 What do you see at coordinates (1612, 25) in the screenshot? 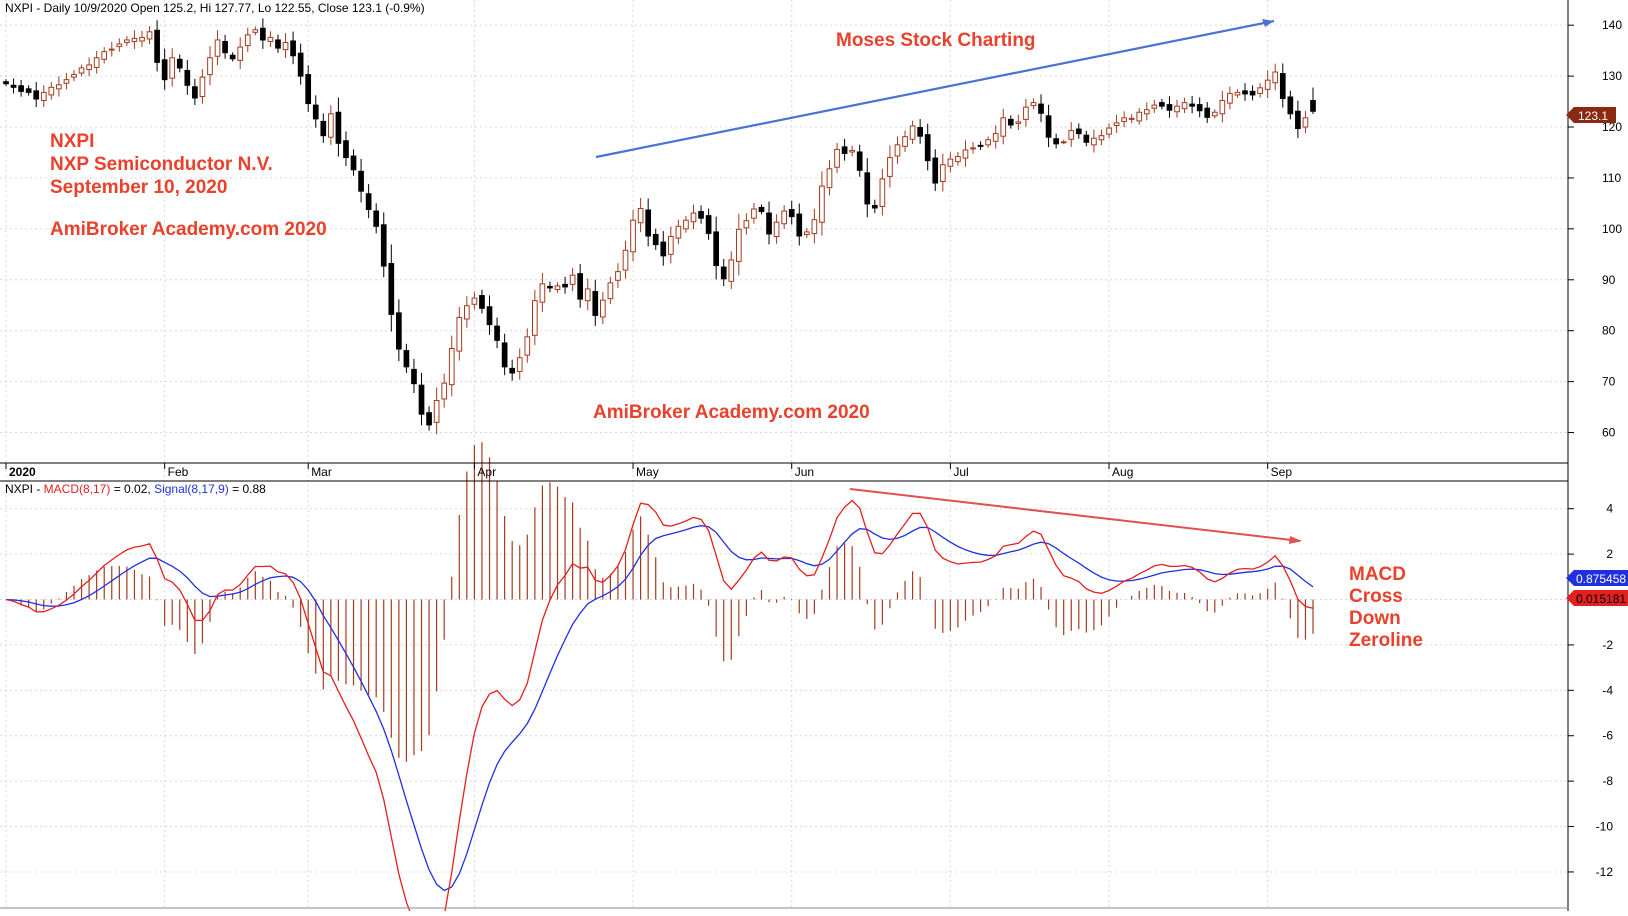
I see `price-tick-label: 140` at bounding box center [1612, 25].